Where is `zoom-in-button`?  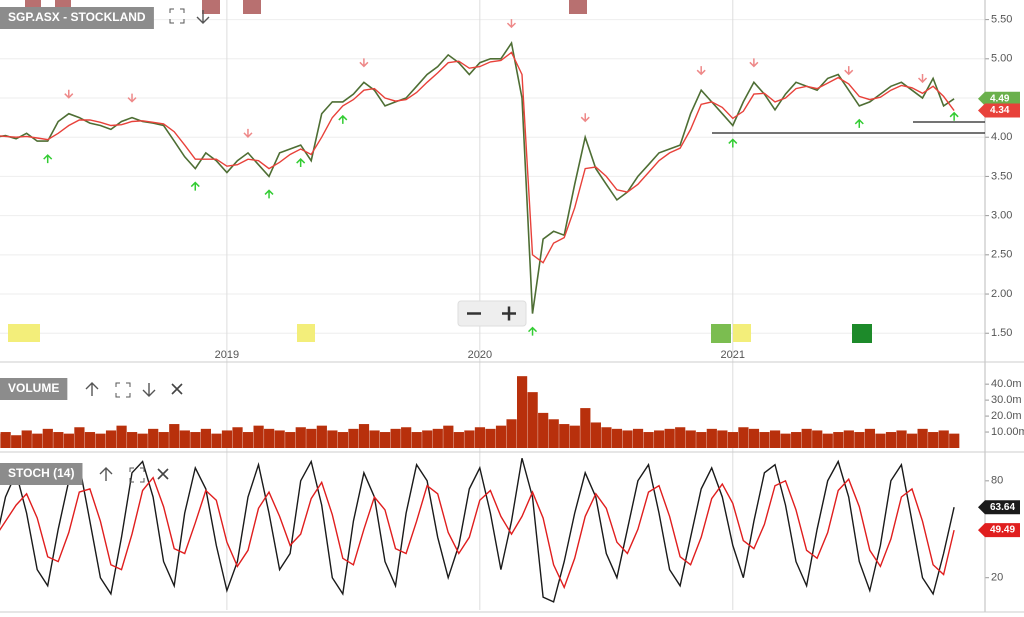
zoom-in-button is located at coordinates (509, 313).